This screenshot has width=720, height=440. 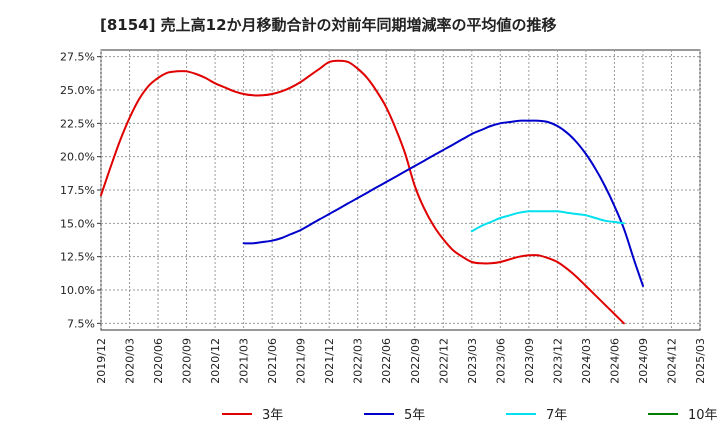 I want to click on x-tick-label: 2023/06, so click(x=500, y=361).